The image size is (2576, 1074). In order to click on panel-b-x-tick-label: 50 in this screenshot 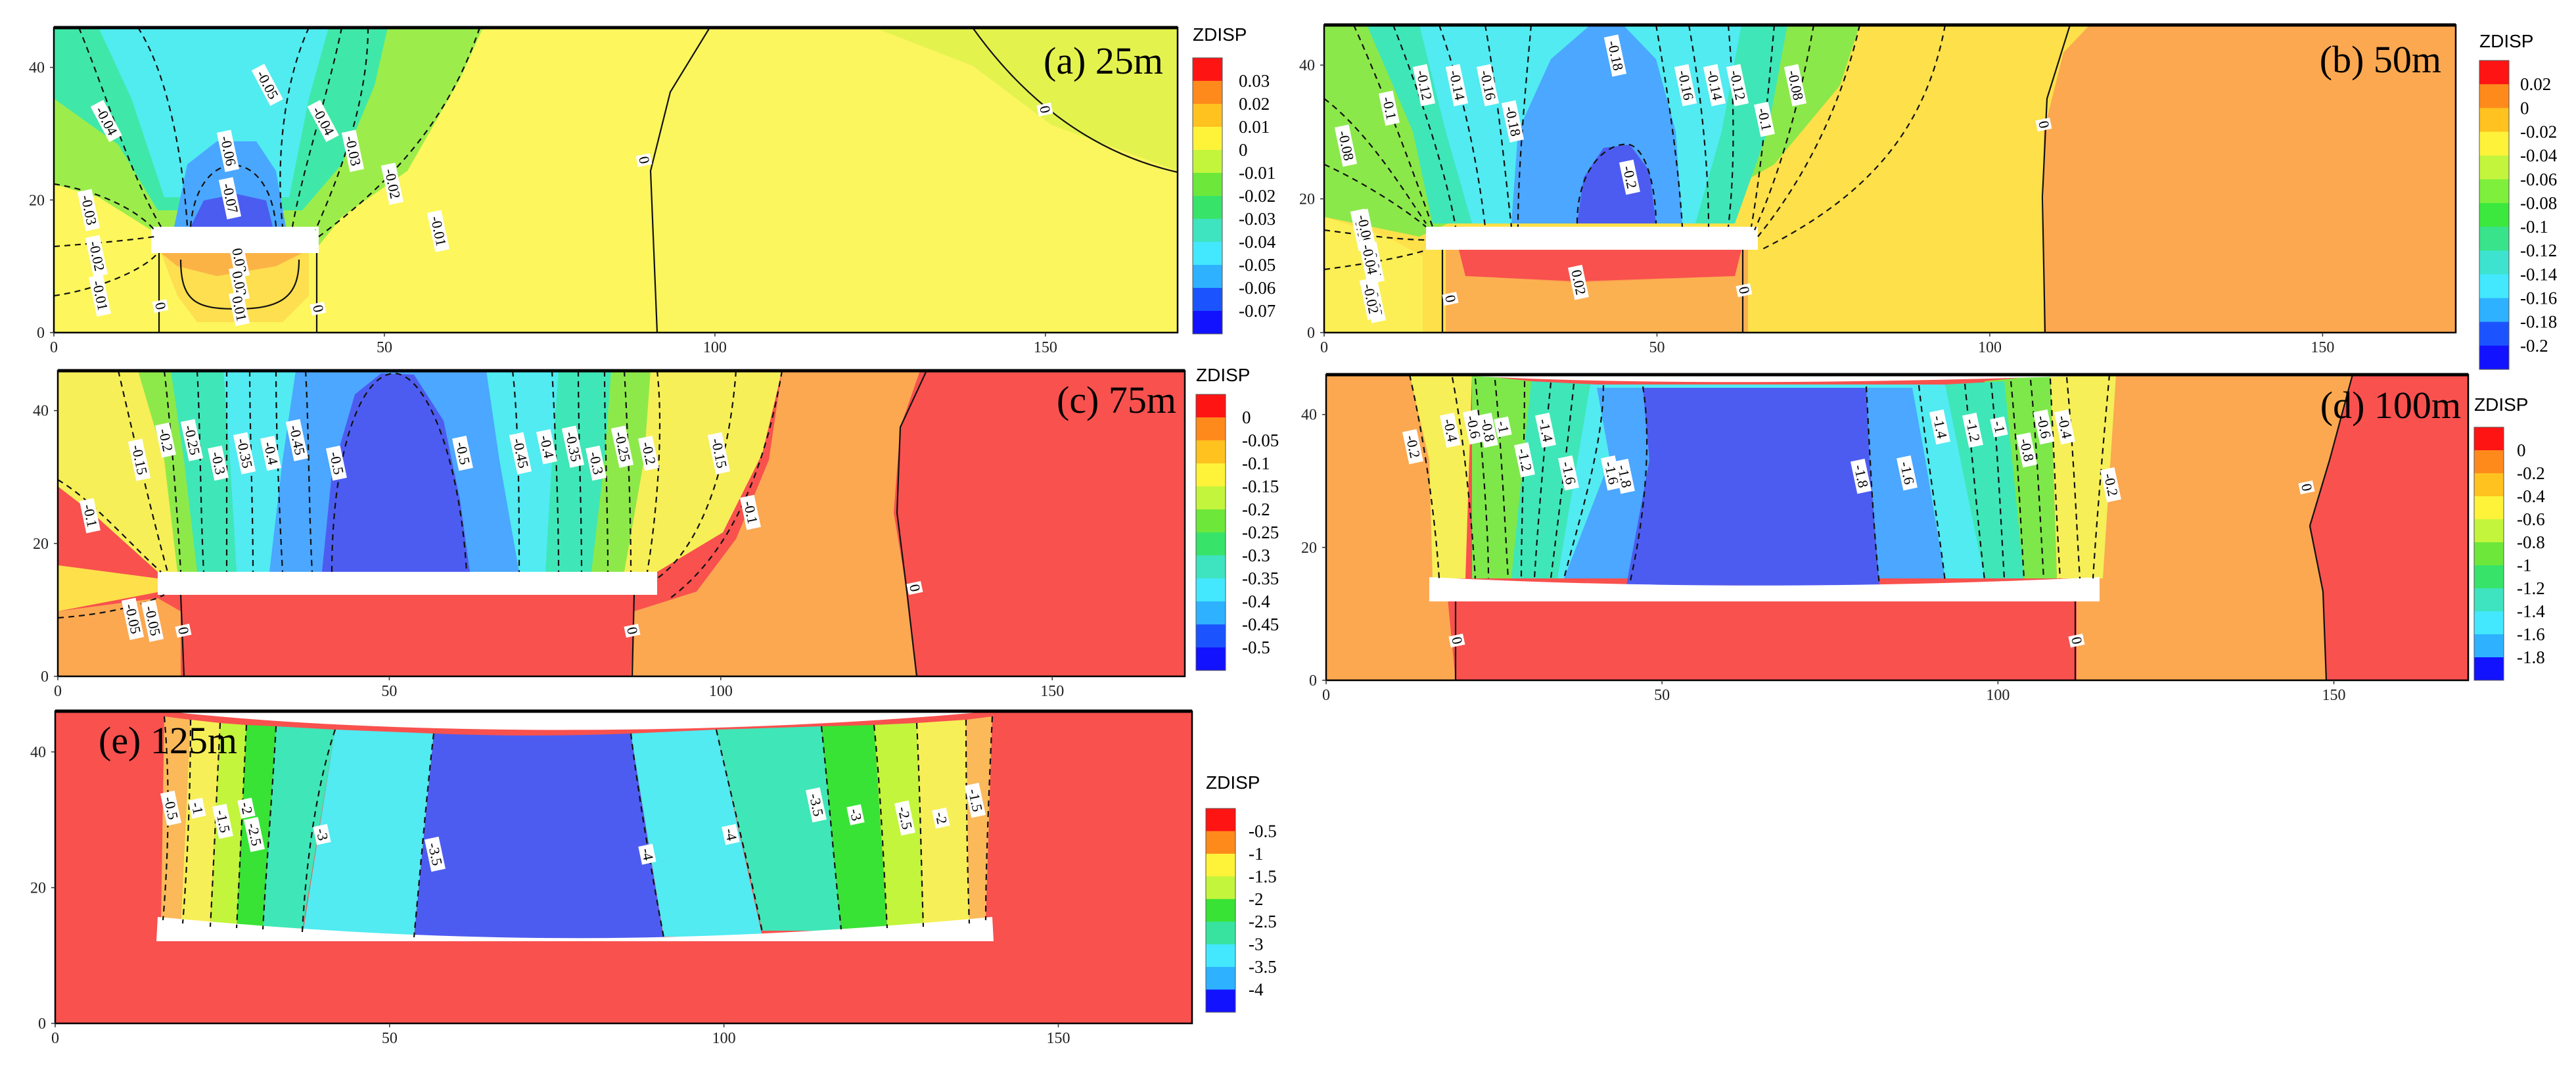, I will do `click(1657, 347)`.